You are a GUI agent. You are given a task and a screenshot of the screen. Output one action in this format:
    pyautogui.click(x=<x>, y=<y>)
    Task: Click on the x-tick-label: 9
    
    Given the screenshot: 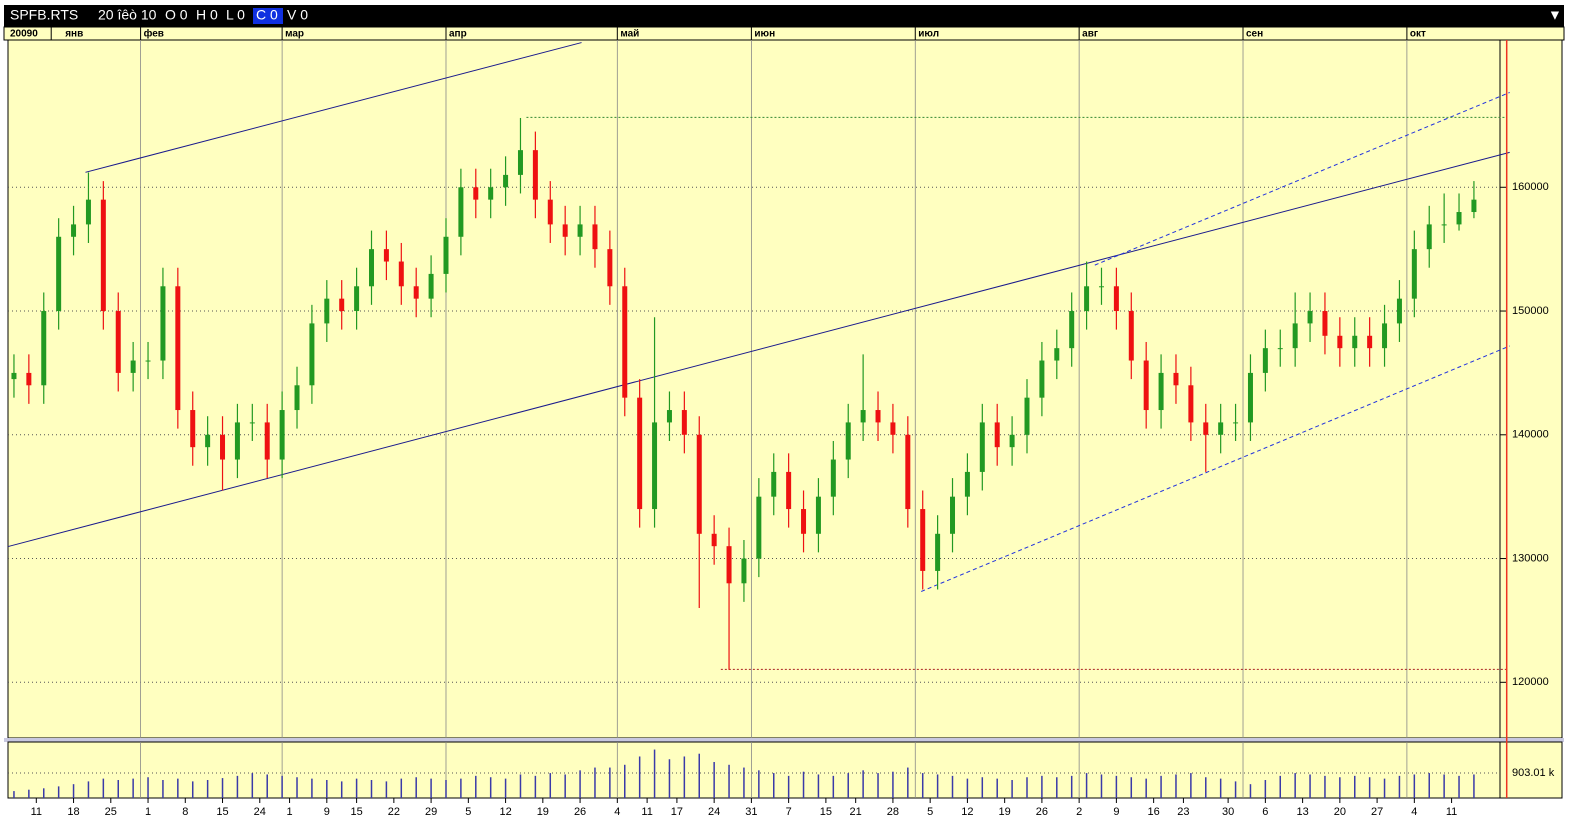 What is the action you would take?
    pyautogui.click(x=327, y=812)
    